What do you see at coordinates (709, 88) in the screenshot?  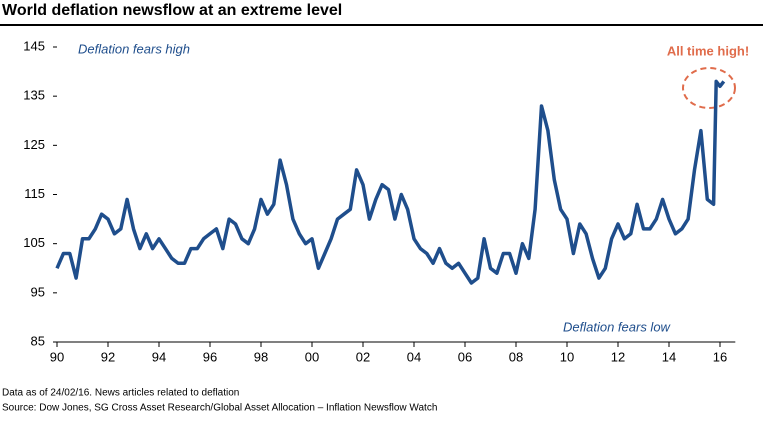 I see `highlight-ellipse` at bounding box center [709, 88].